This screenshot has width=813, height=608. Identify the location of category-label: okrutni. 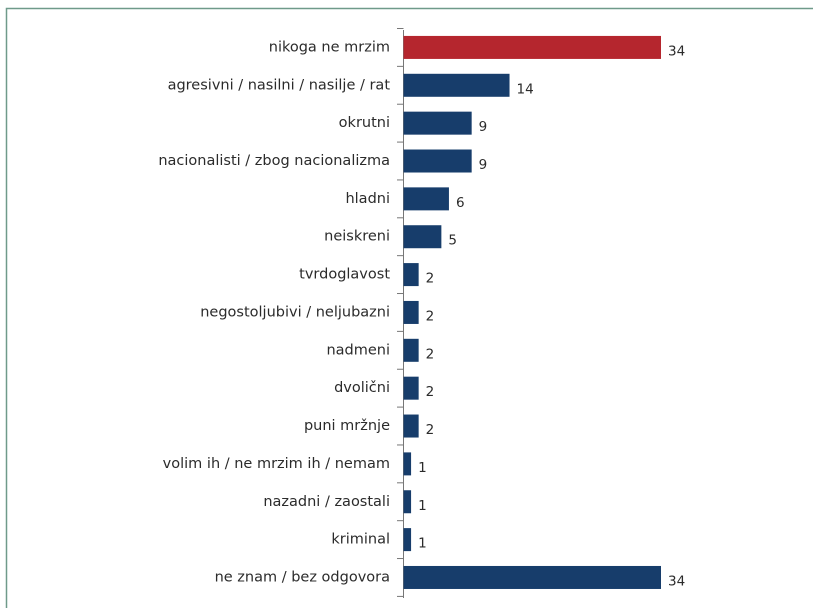
(364, 123).